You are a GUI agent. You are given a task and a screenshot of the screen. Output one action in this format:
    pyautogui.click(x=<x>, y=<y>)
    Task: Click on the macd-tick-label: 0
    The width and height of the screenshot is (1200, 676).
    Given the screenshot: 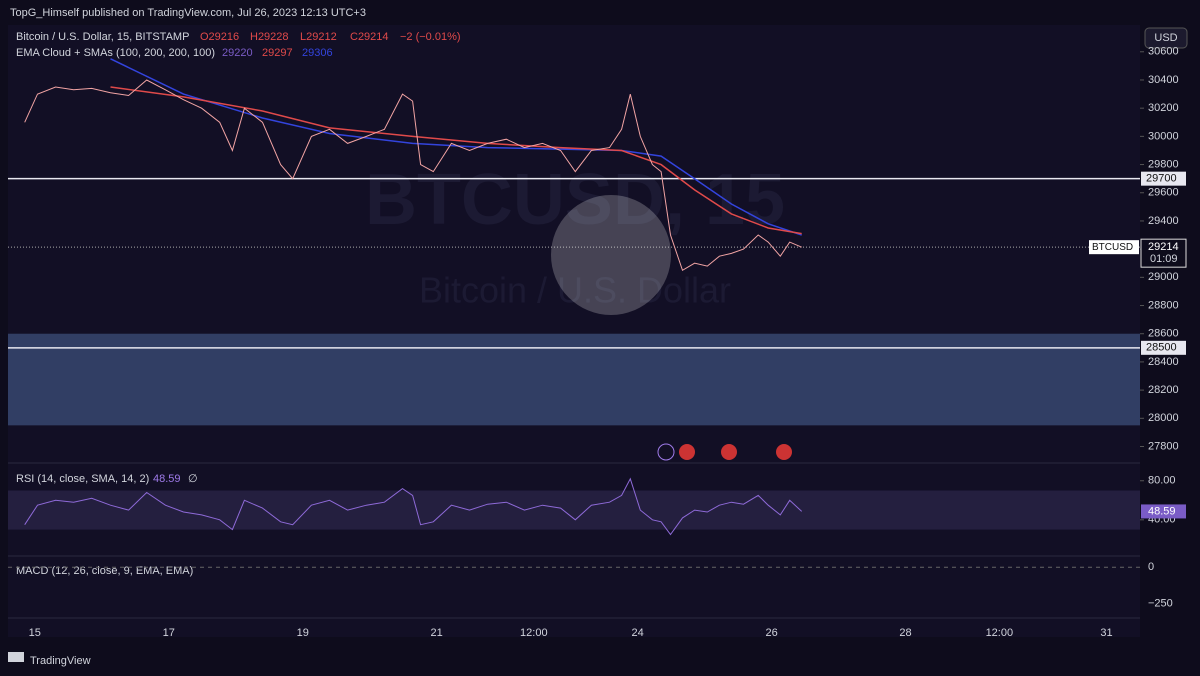 What is the action you would take?
    pyautogui.click(x=1151, y=567)
    